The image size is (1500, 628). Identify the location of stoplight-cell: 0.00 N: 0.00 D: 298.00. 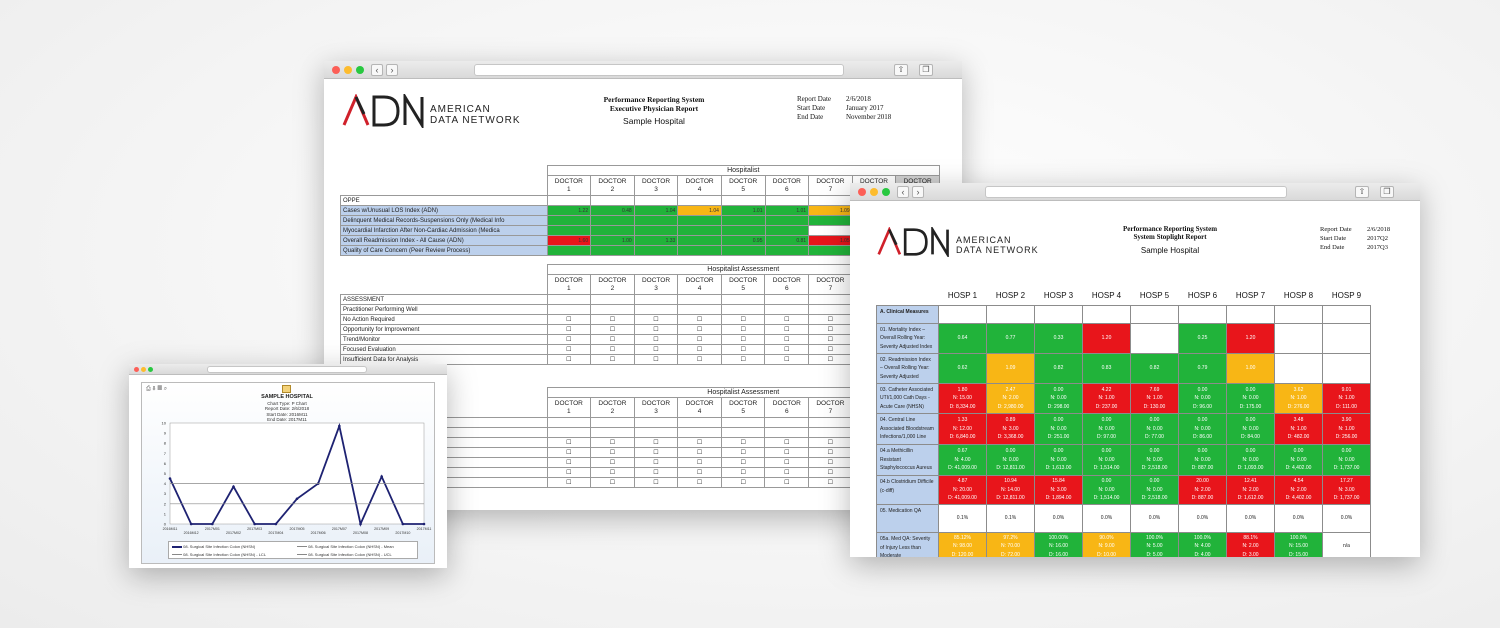
(1058, 398).